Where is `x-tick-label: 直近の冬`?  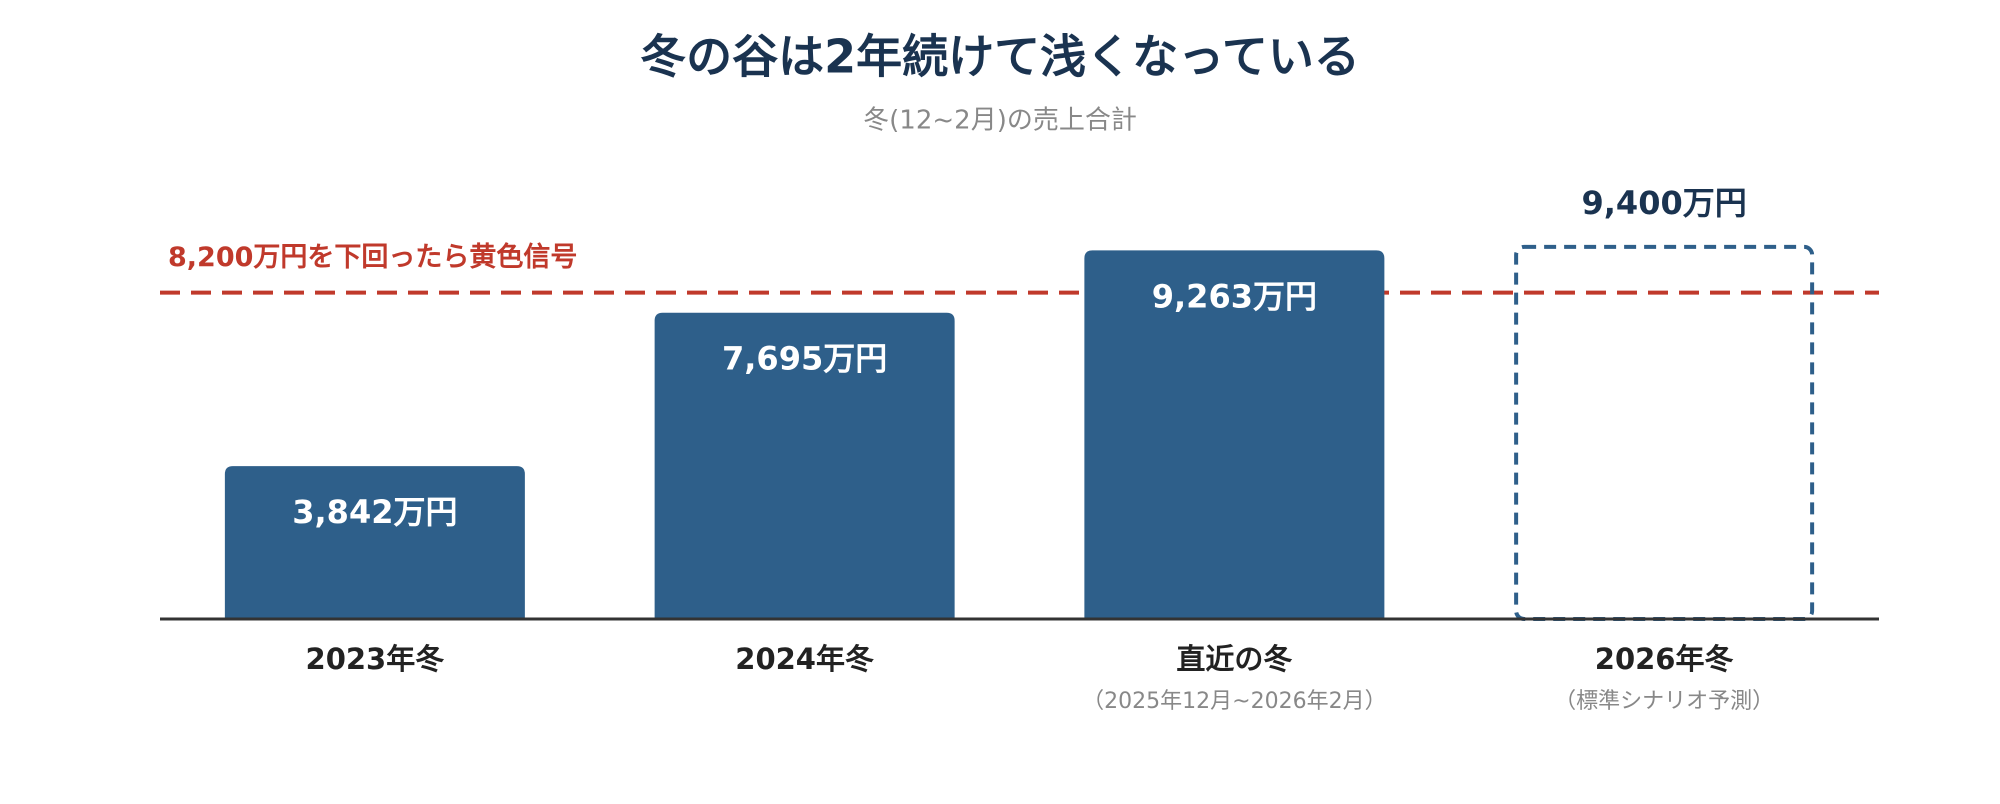
x-tick-label: 直近の冬 is located at coordinates (1234, 659).